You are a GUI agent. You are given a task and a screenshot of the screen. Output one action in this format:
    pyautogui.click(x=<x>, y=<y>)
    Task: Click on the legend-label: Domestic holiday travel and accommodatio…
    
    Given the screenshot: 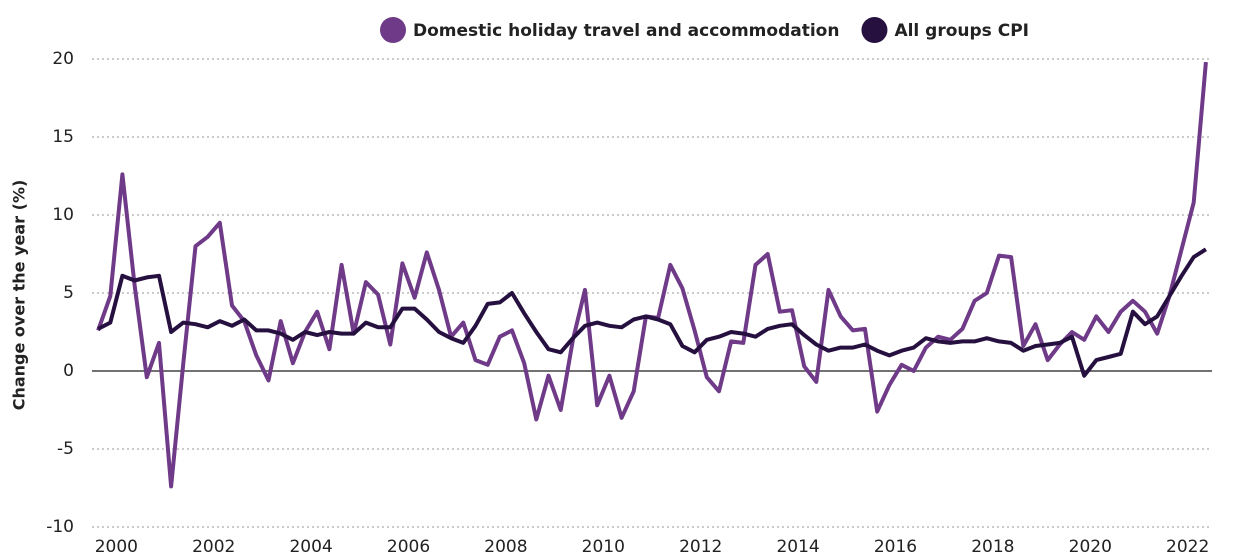 What is the action you would take?
    pyautogui.click(x=626, y=31)
    